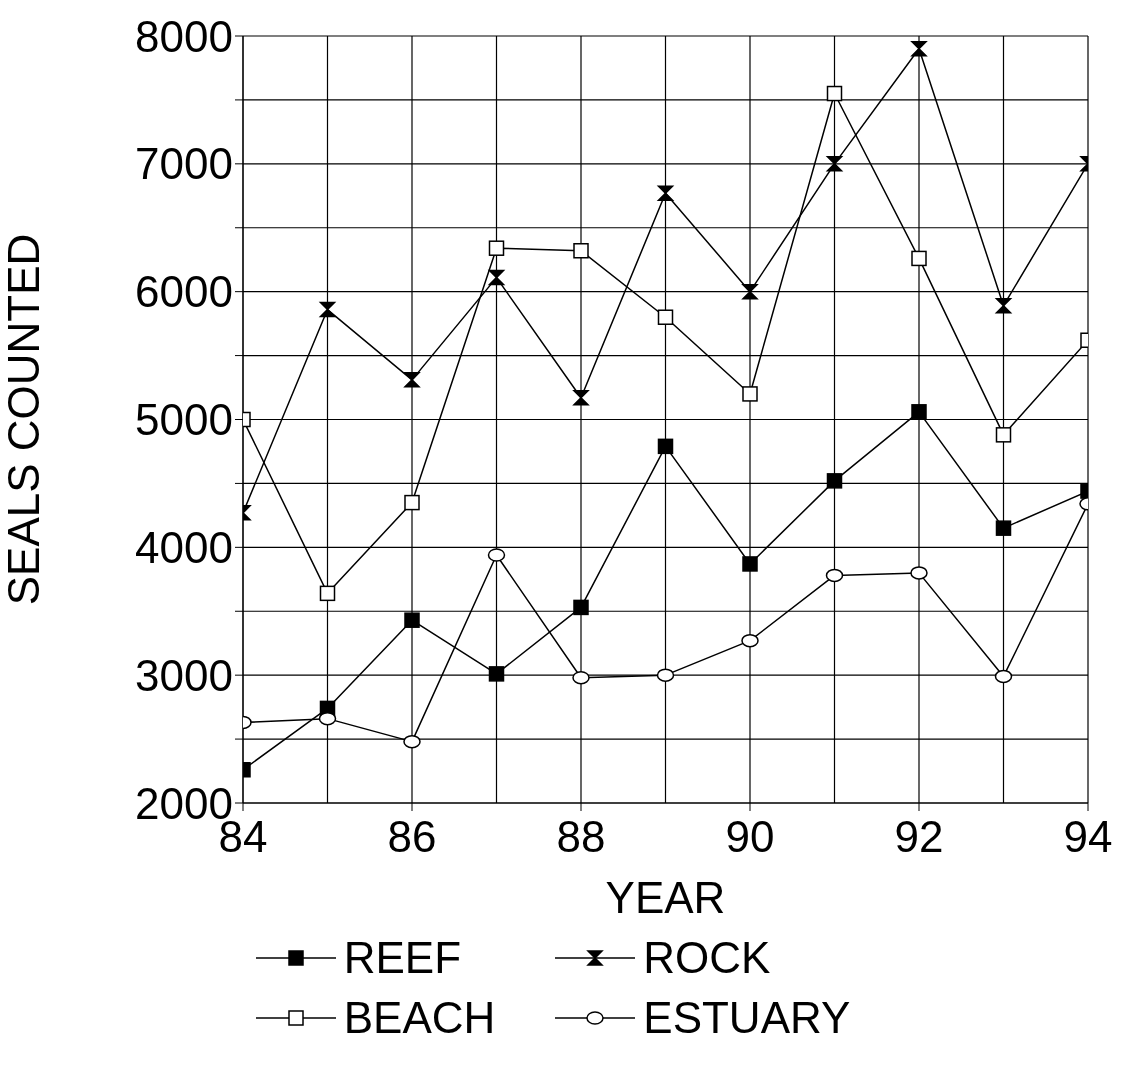 The image size is (1128, 1066). Describe the element at coordinates (412, 837) in the screenshot. I see `x-tick-label: 86` at that location.